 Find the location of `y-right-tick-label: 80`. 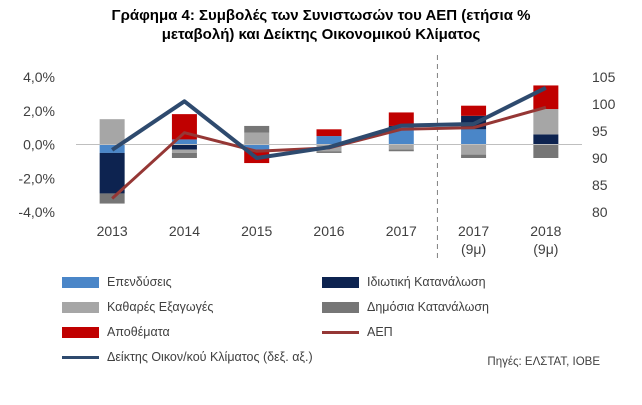

y-right-tick-label: 80 is located at coordinates (600, 212).